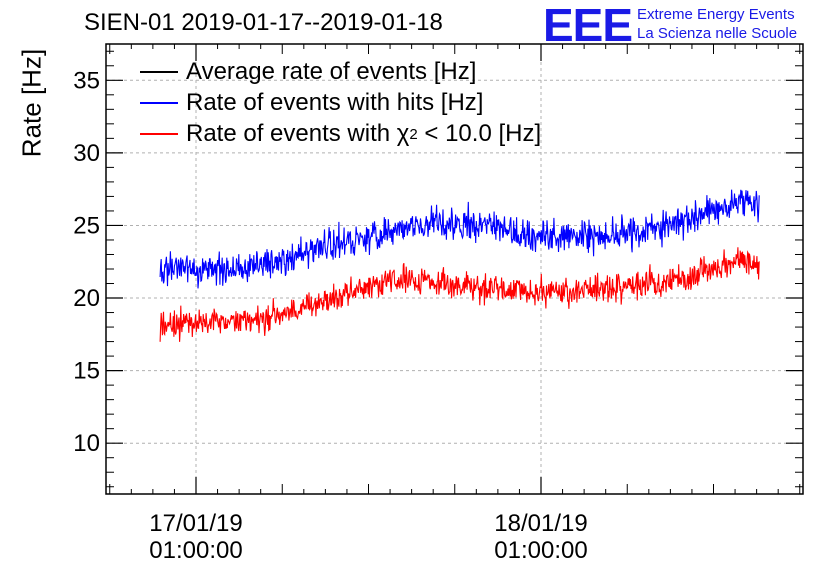 The height and width of the screenshot is (572, 836). Describe the element at coordinates (541, 523) in the screenshot. I see `x-tick-date-1: 18/01/19` at that location.